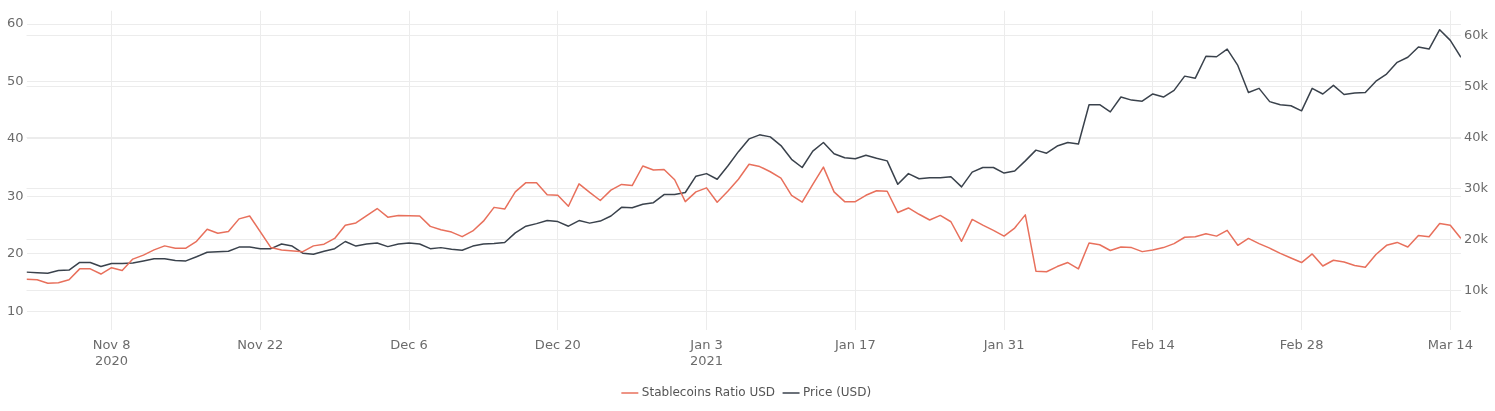 The width and height of the screenshot is (1495, 411). I want to click on x-tick-label: Nov 22, so click(260, 344).